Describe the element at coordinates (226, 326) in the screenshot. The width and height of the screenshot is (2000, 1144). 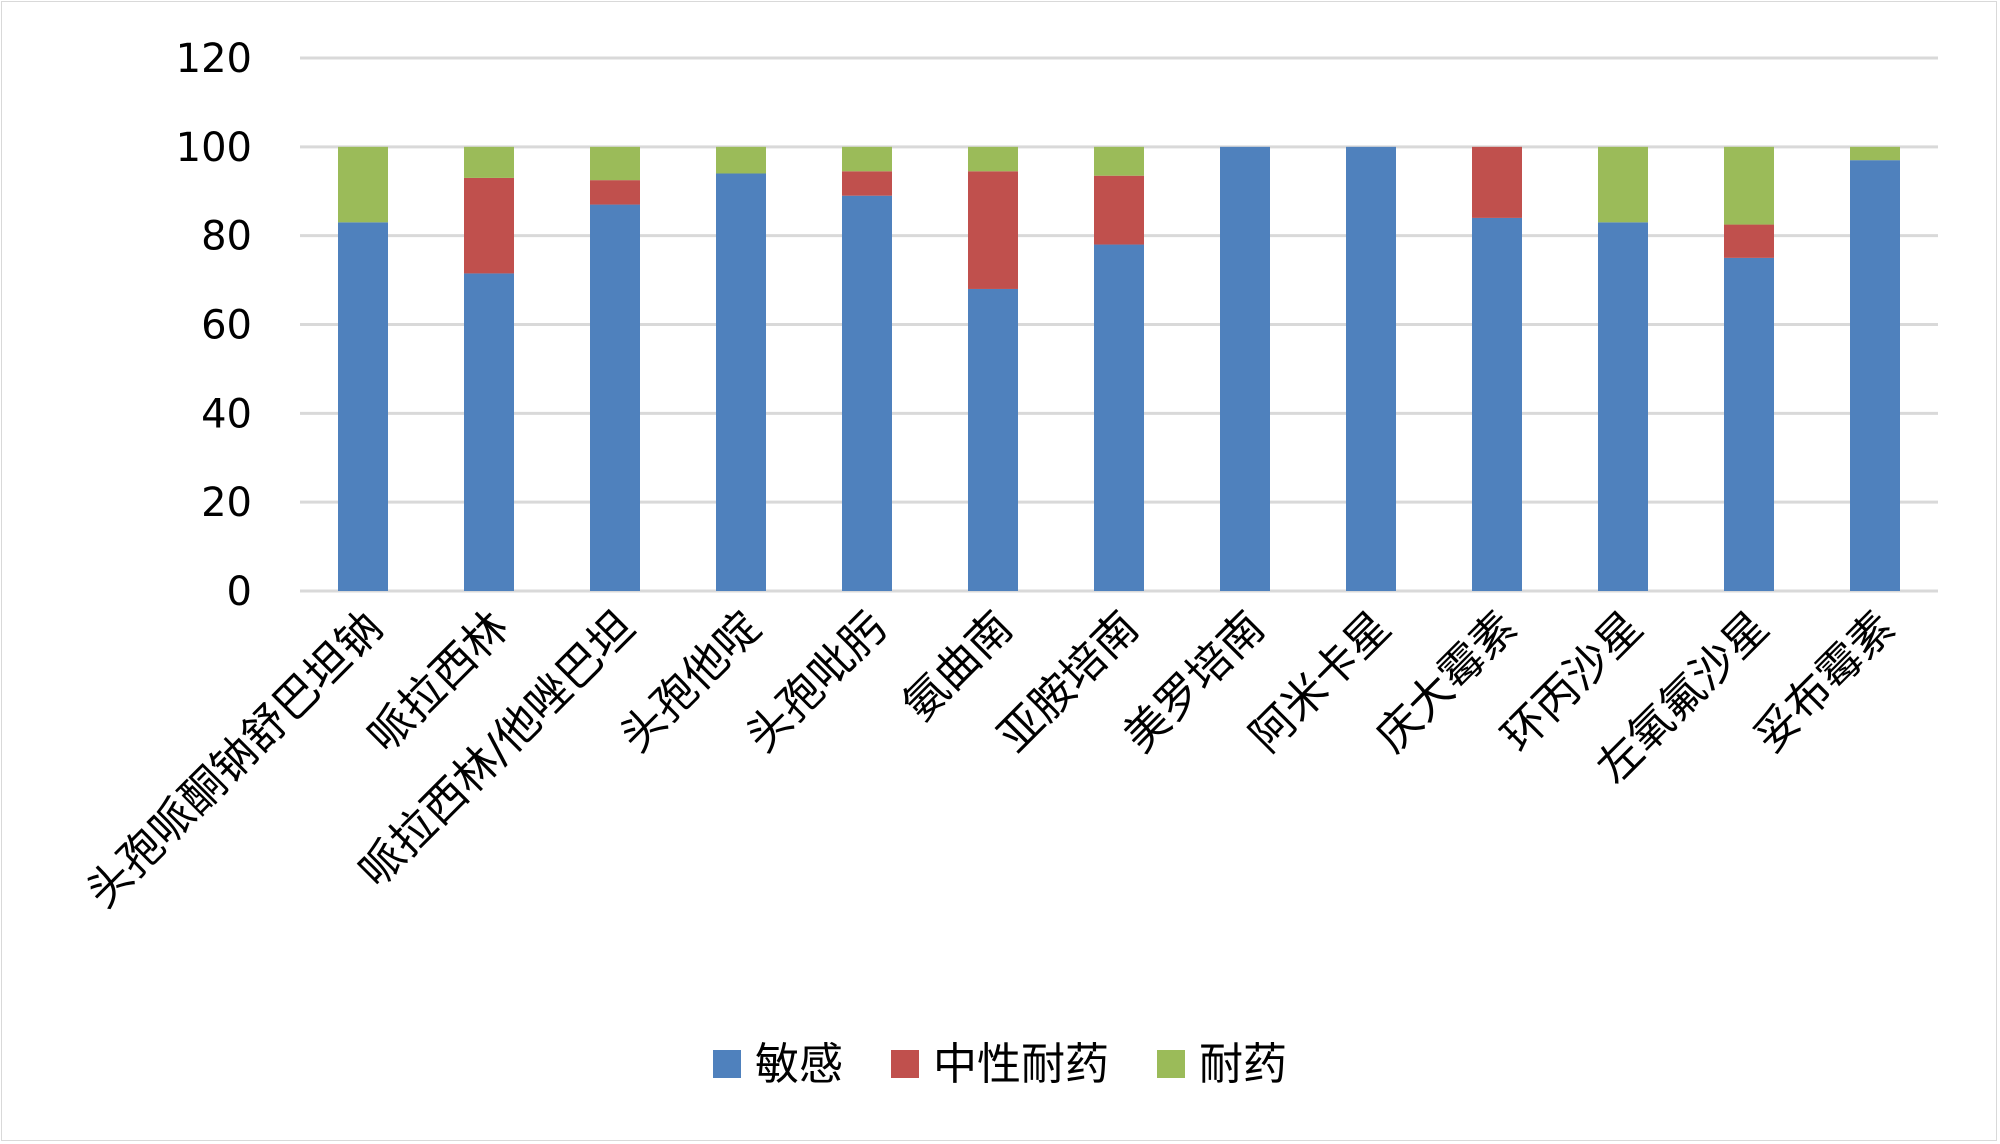
I see `y-tick-label: 60` at that location.